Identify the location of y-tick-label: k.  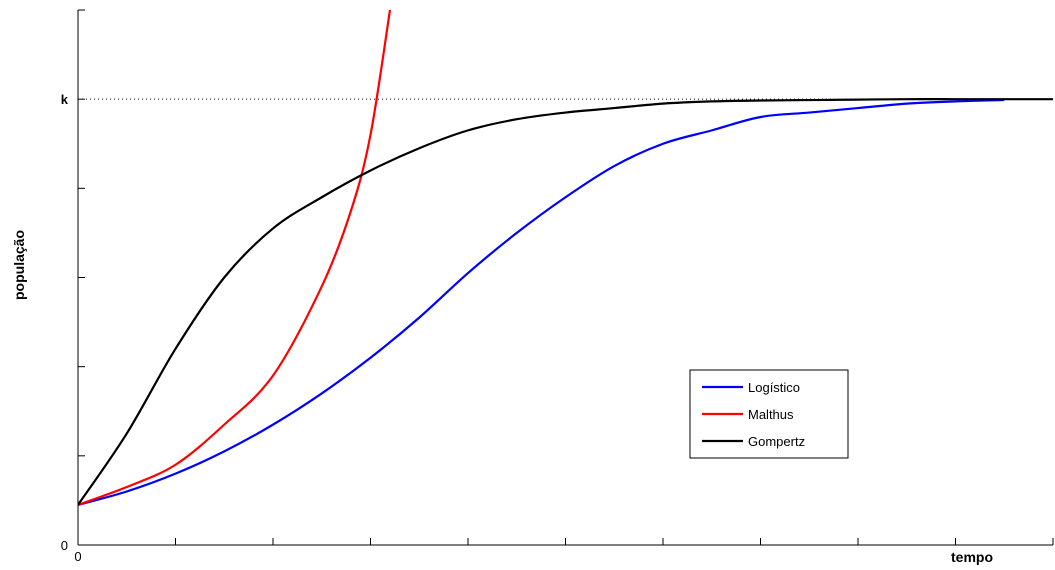
(65, 99).